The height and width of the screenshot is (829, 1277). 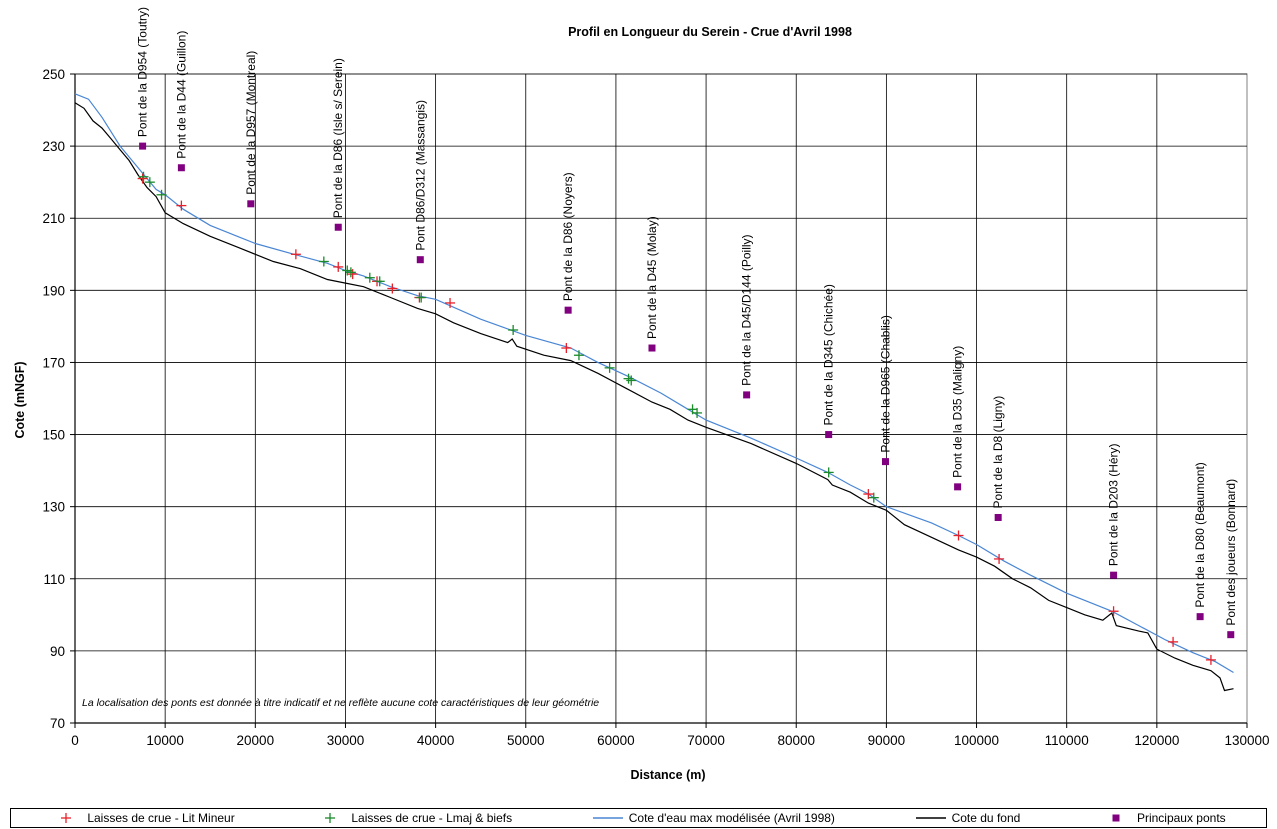 I want to click on x-tick-label: 60000, so click(x=616, y=740).